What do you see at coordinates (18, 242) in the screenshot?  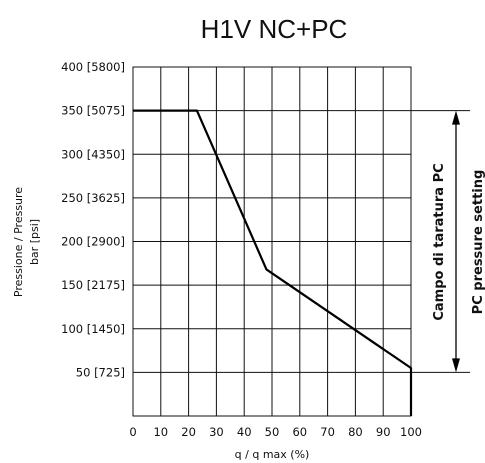 I see `y-axis-label-line-1: Pressione / Pressure` at bounding box center [18, 242].